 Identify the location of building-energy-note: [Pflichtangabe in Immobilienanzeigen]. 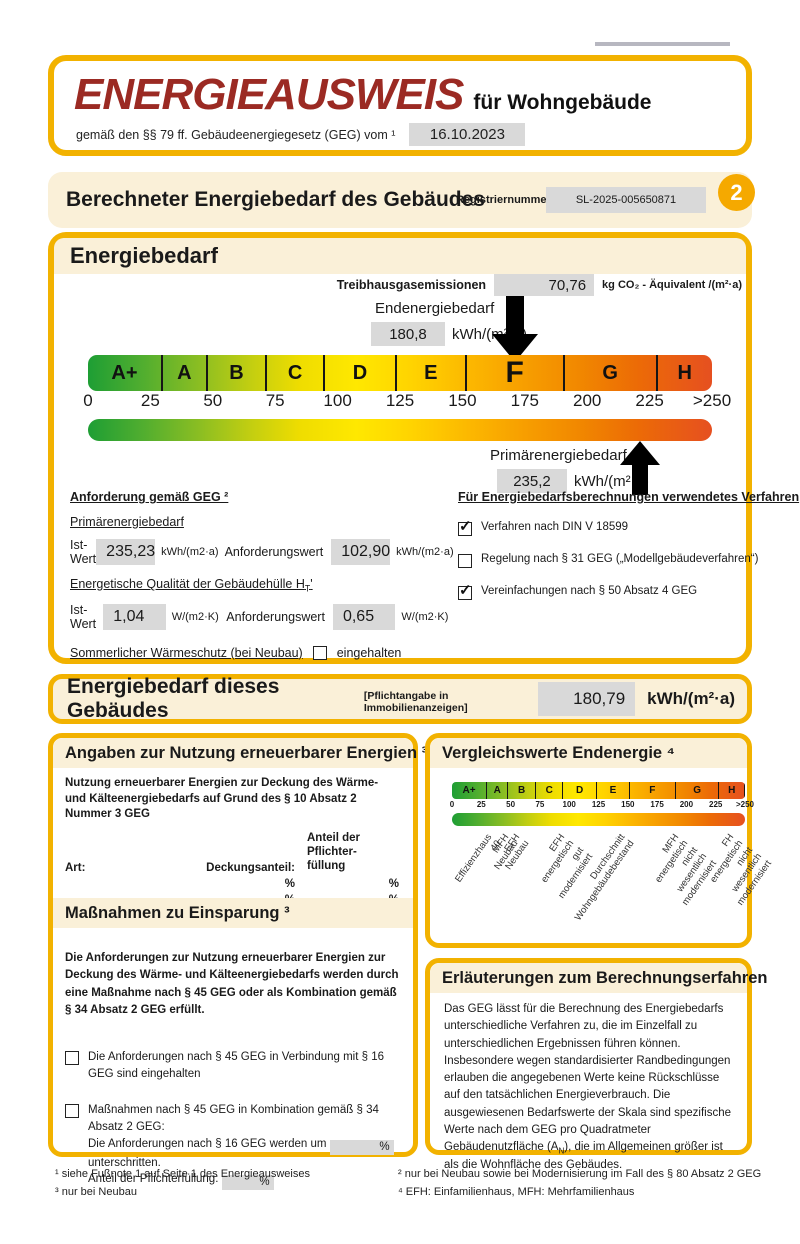
(415, 702).